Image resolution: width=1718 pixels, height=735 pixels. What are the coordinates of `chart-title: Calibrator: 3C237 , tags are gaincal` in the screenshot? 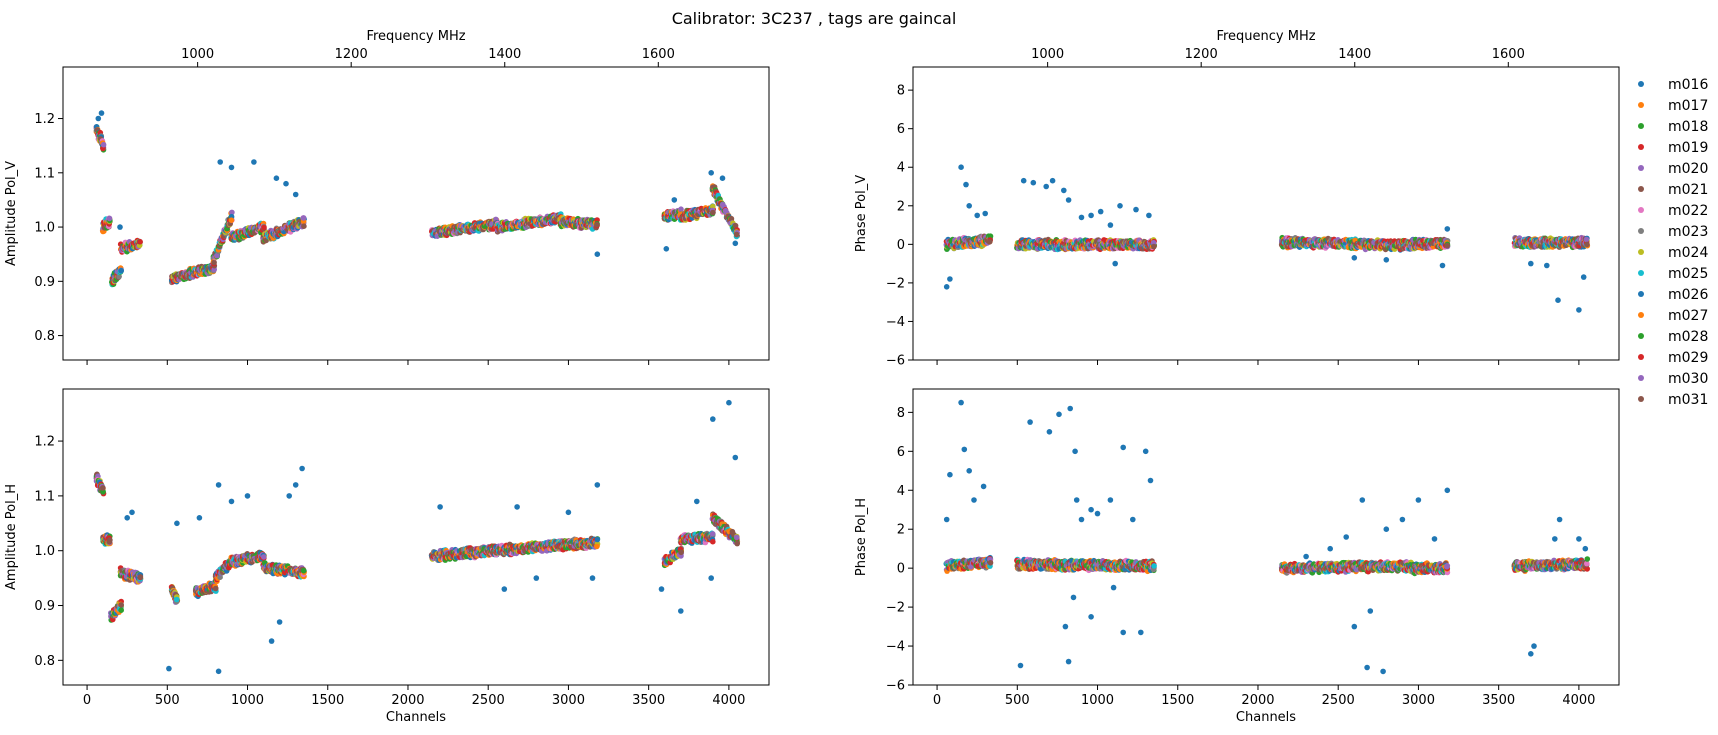 It's located at (814, 18).